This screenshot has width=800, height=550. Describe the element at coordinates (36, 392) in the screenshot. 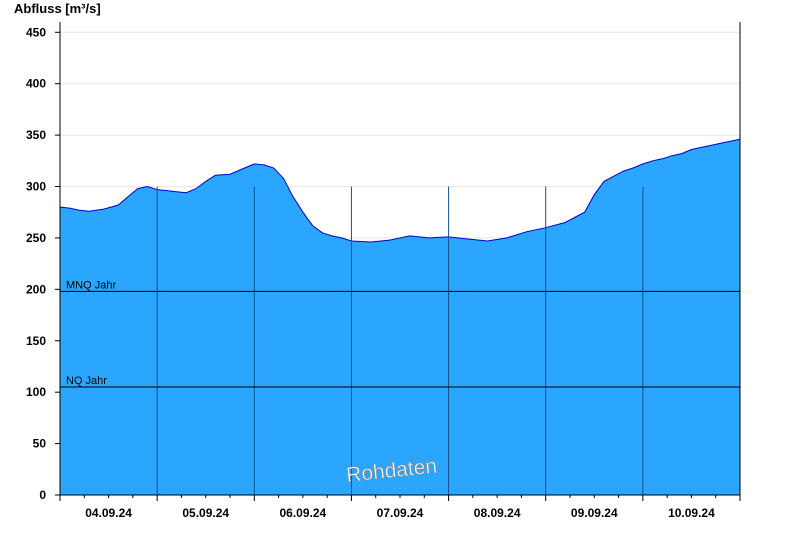

I see `y-tick-label: 100` at that location.